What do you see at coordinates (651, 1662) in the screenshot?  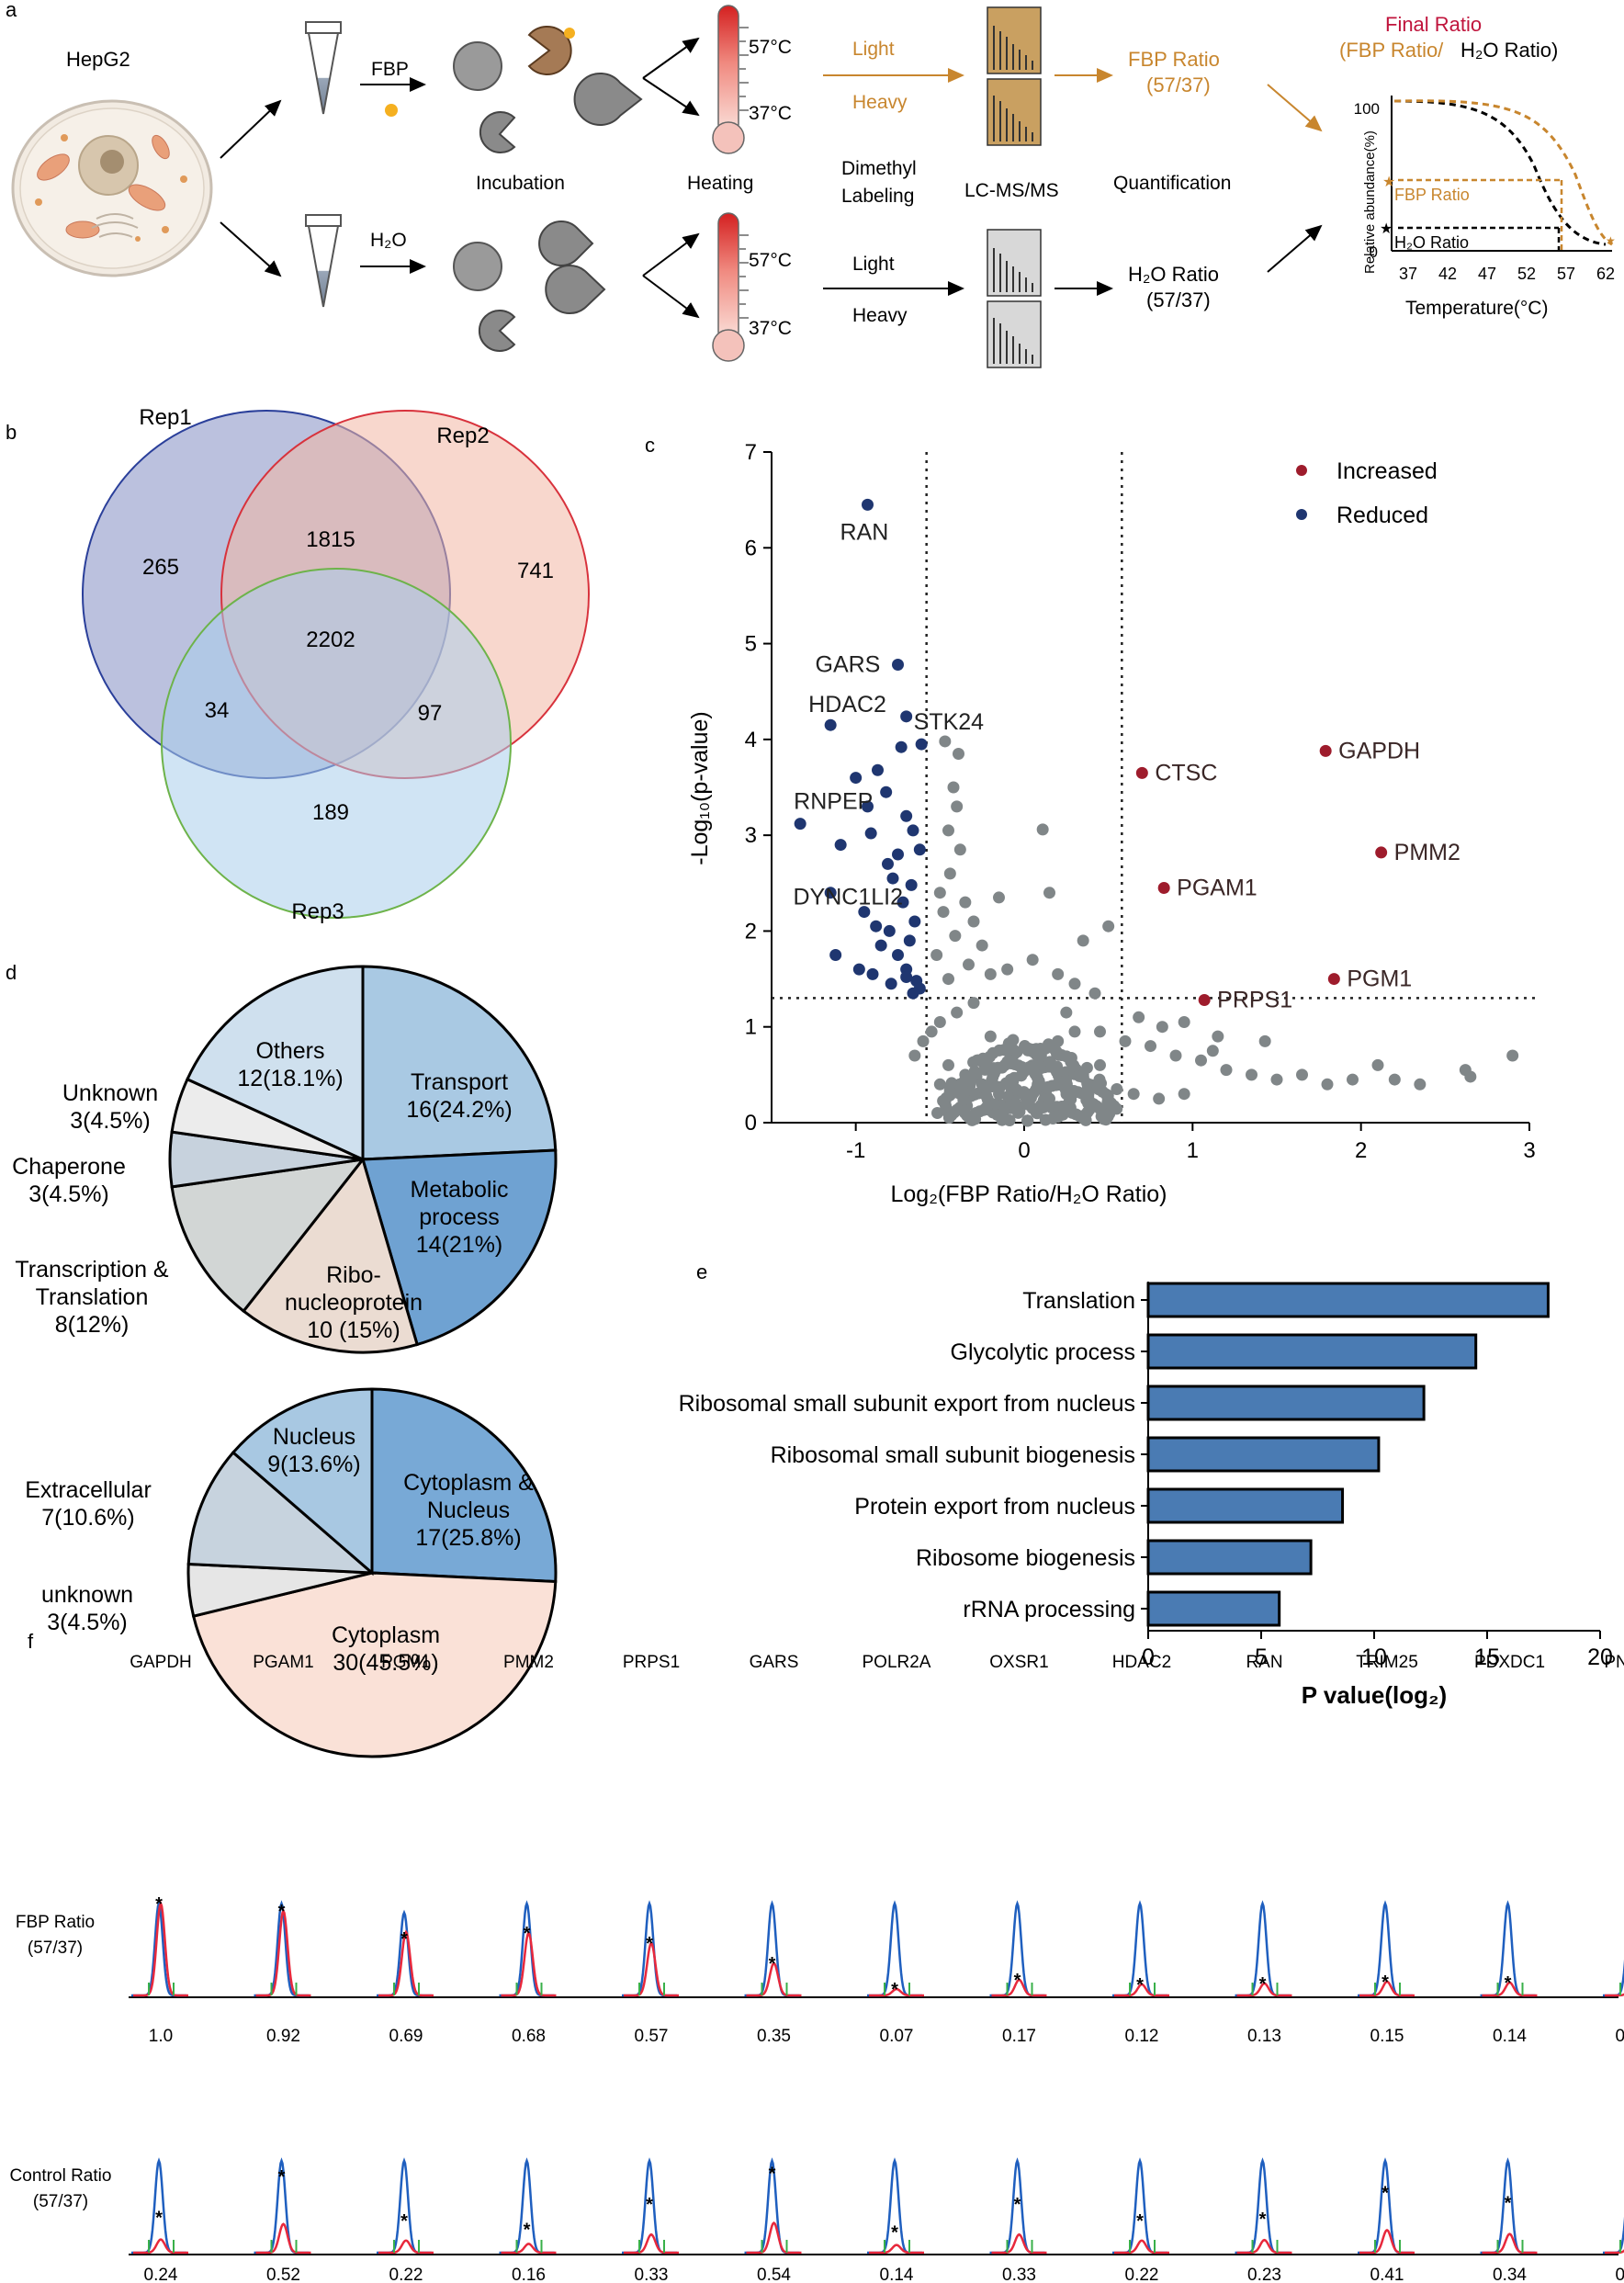 I see `protein-name: PRPS1` at bounding box center [651, 1662].